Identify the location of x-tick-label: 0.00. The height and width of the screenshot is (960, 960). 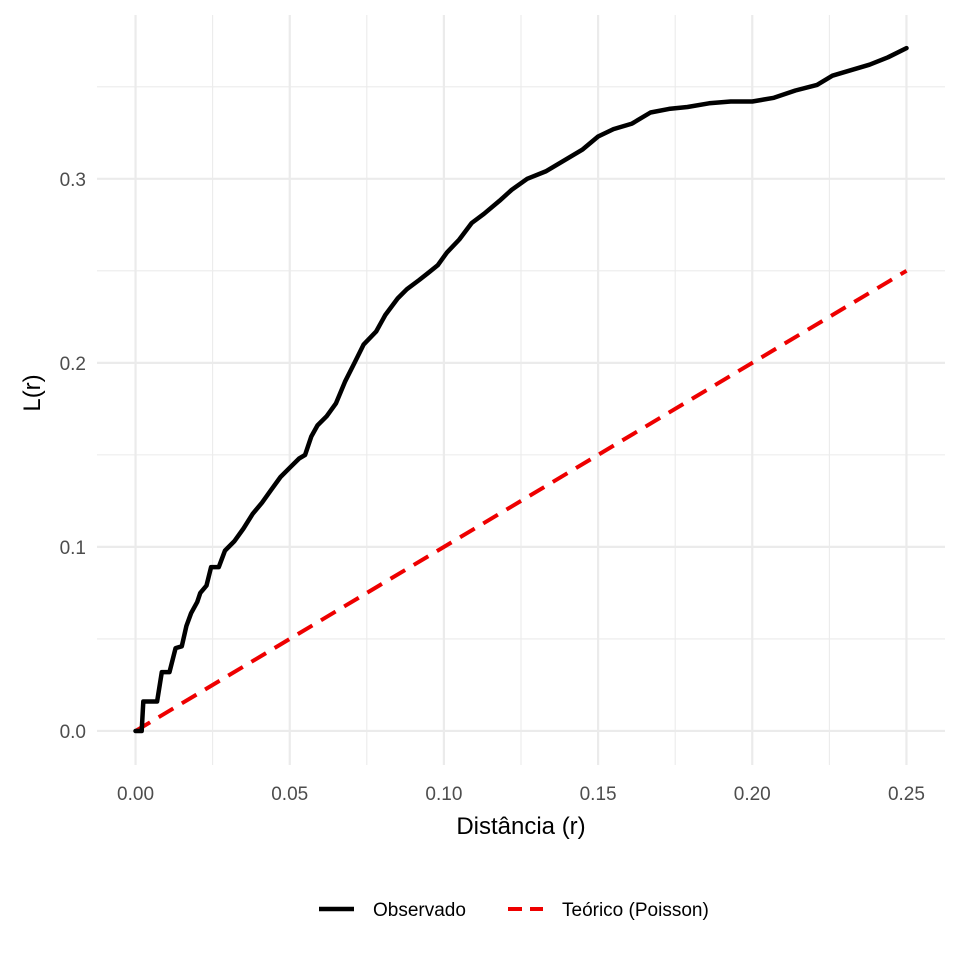
(135, 794).